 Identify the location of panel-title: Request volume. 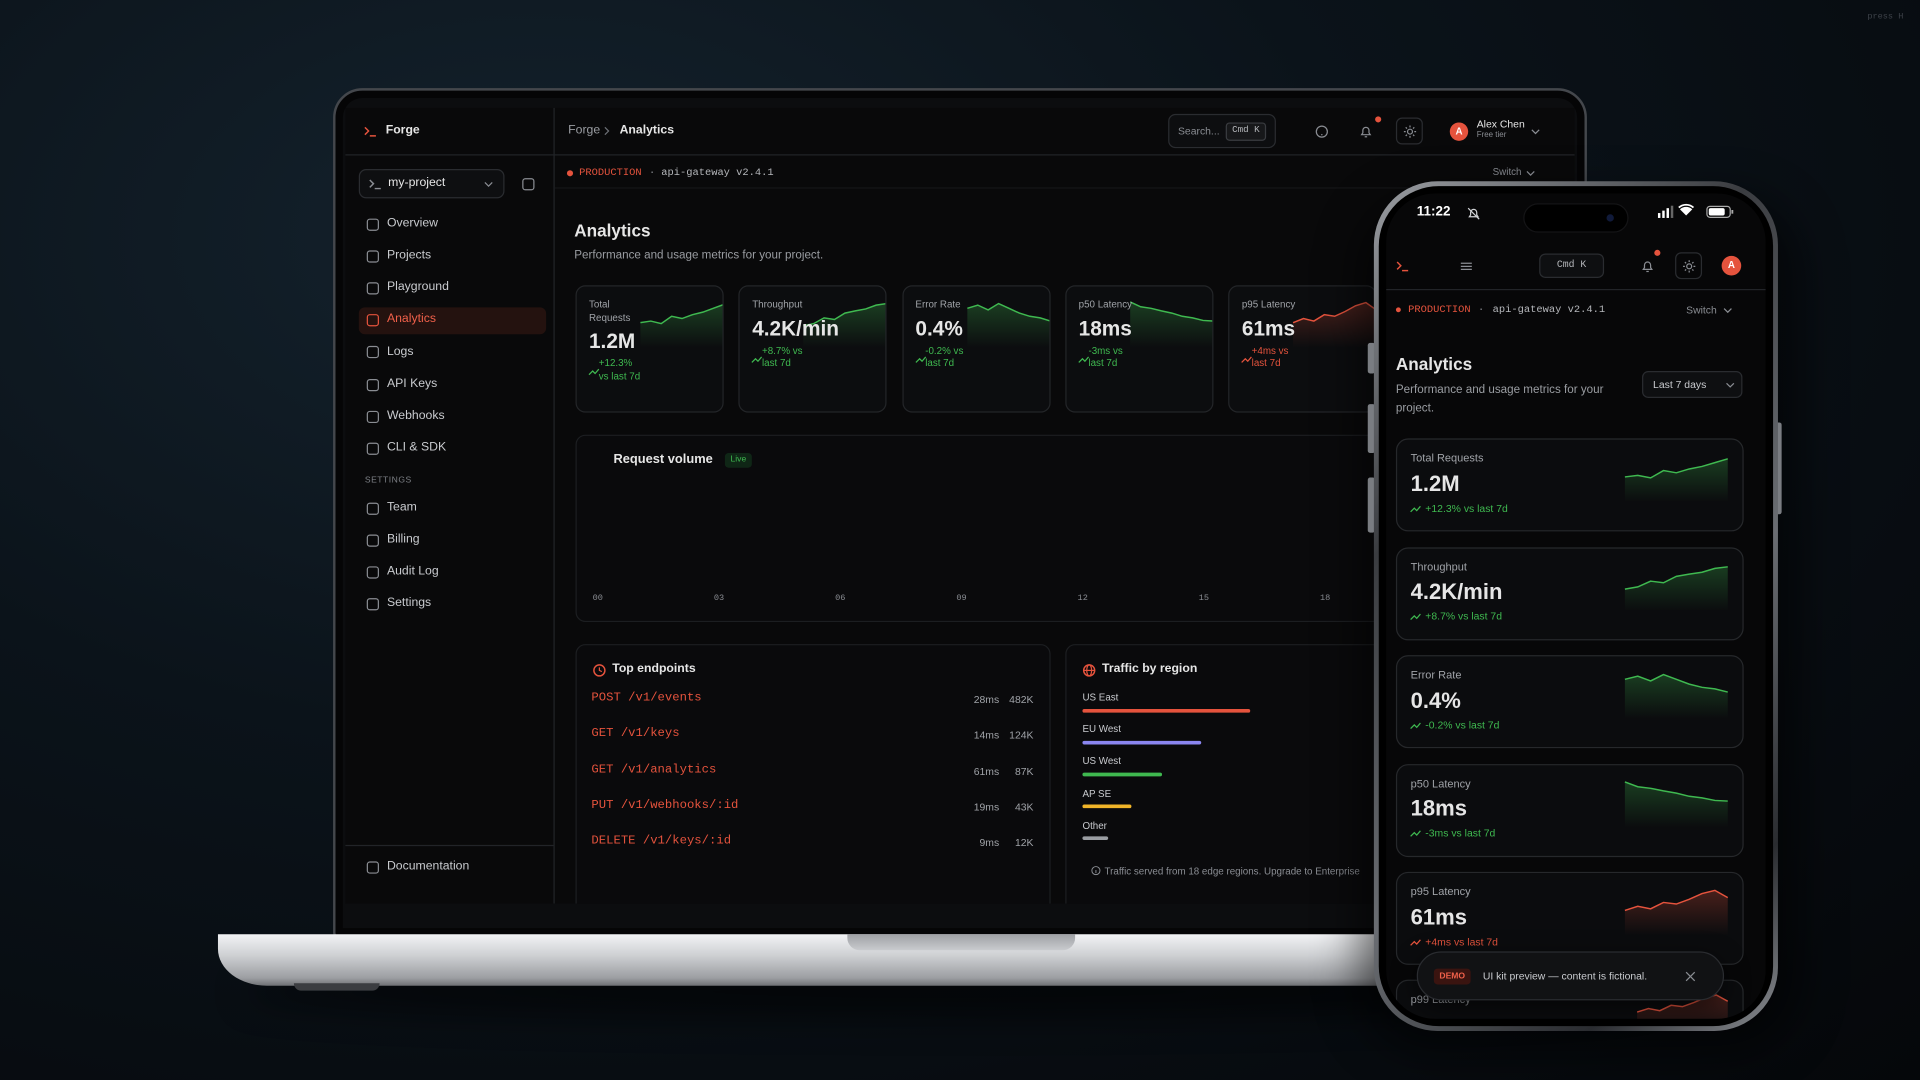
(663, 460).